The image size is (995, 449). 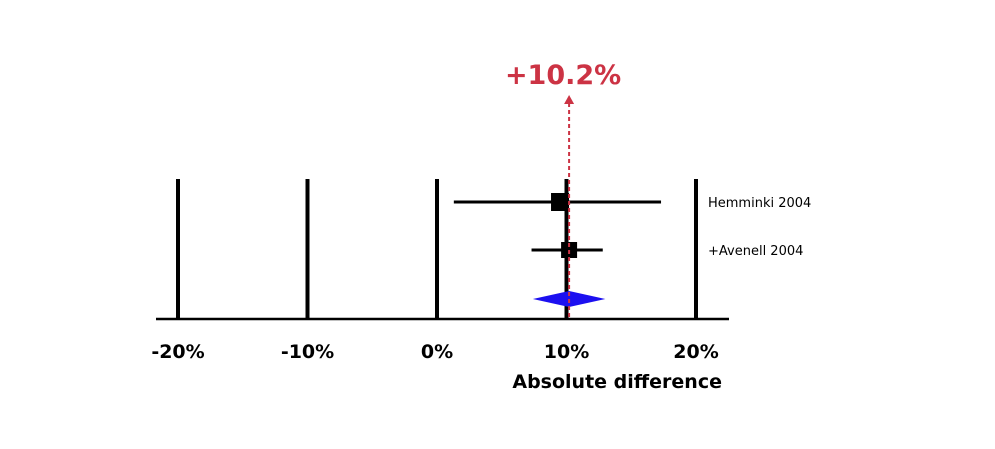 What do you see at coordinates (632, 226) in the screenshot?
I see `study-rows: Hemminki 2004 +Avenell 2004` at bounding box center [632, 226].